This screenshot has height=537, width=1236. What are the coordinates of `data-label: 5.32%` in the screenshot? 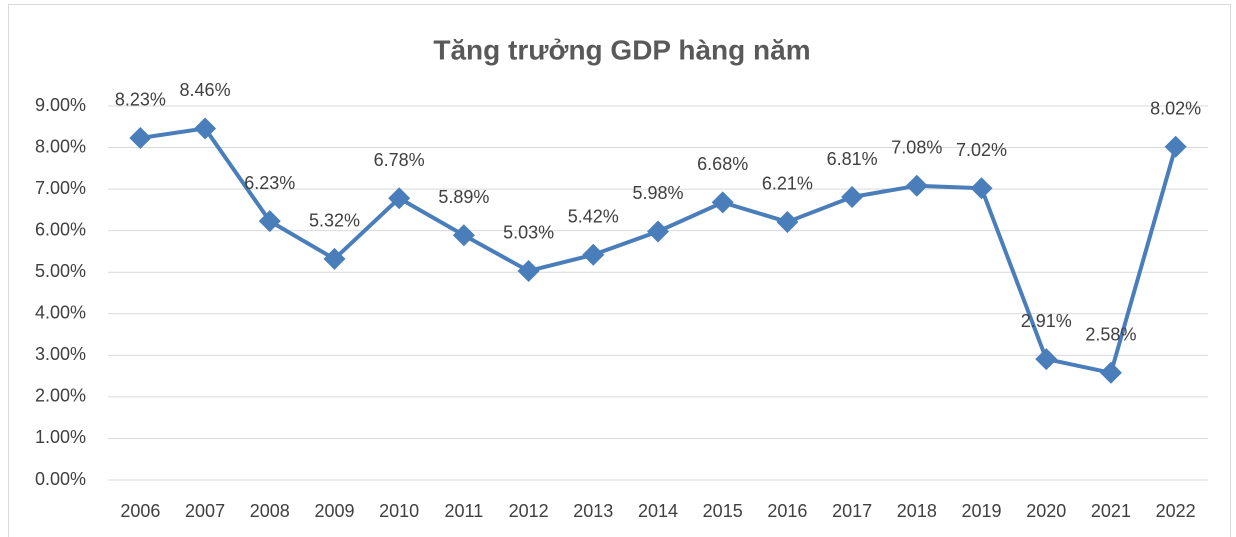 It's located at (334, 221).